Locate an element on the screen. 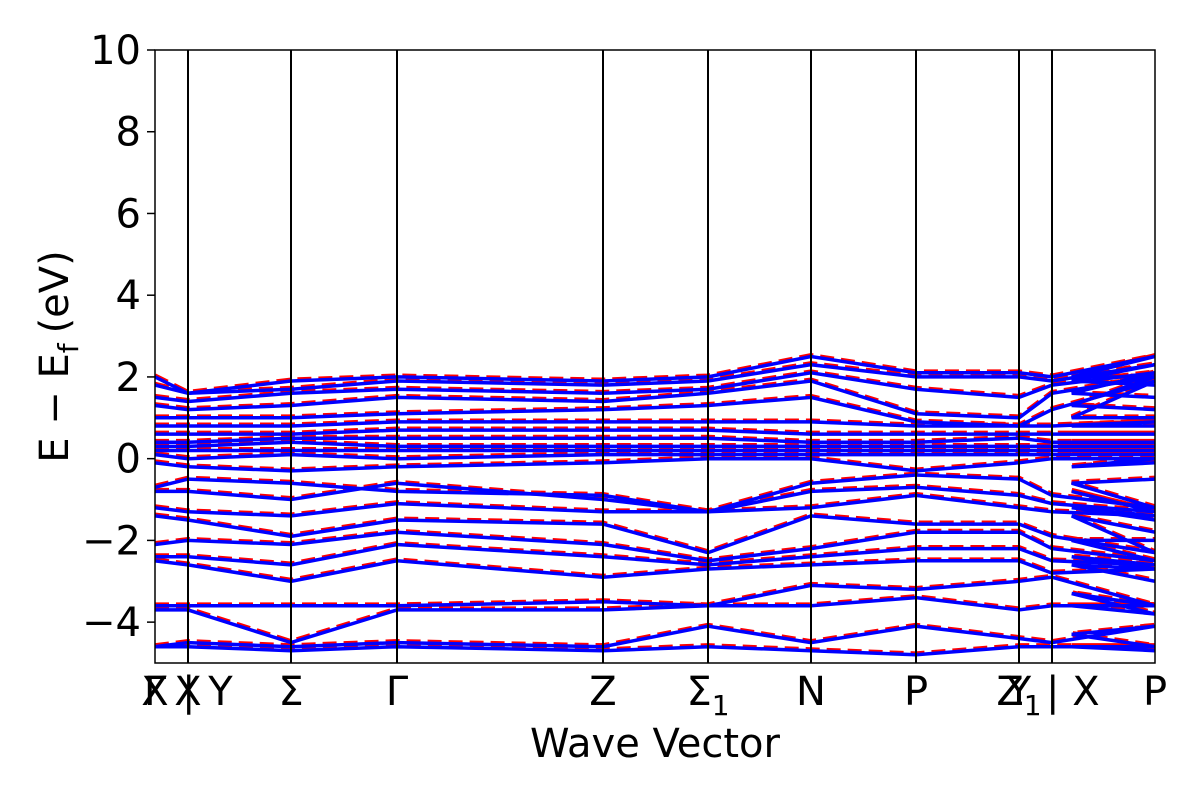  y-axis-label-subscript: f is located at coordinates (68, 347).